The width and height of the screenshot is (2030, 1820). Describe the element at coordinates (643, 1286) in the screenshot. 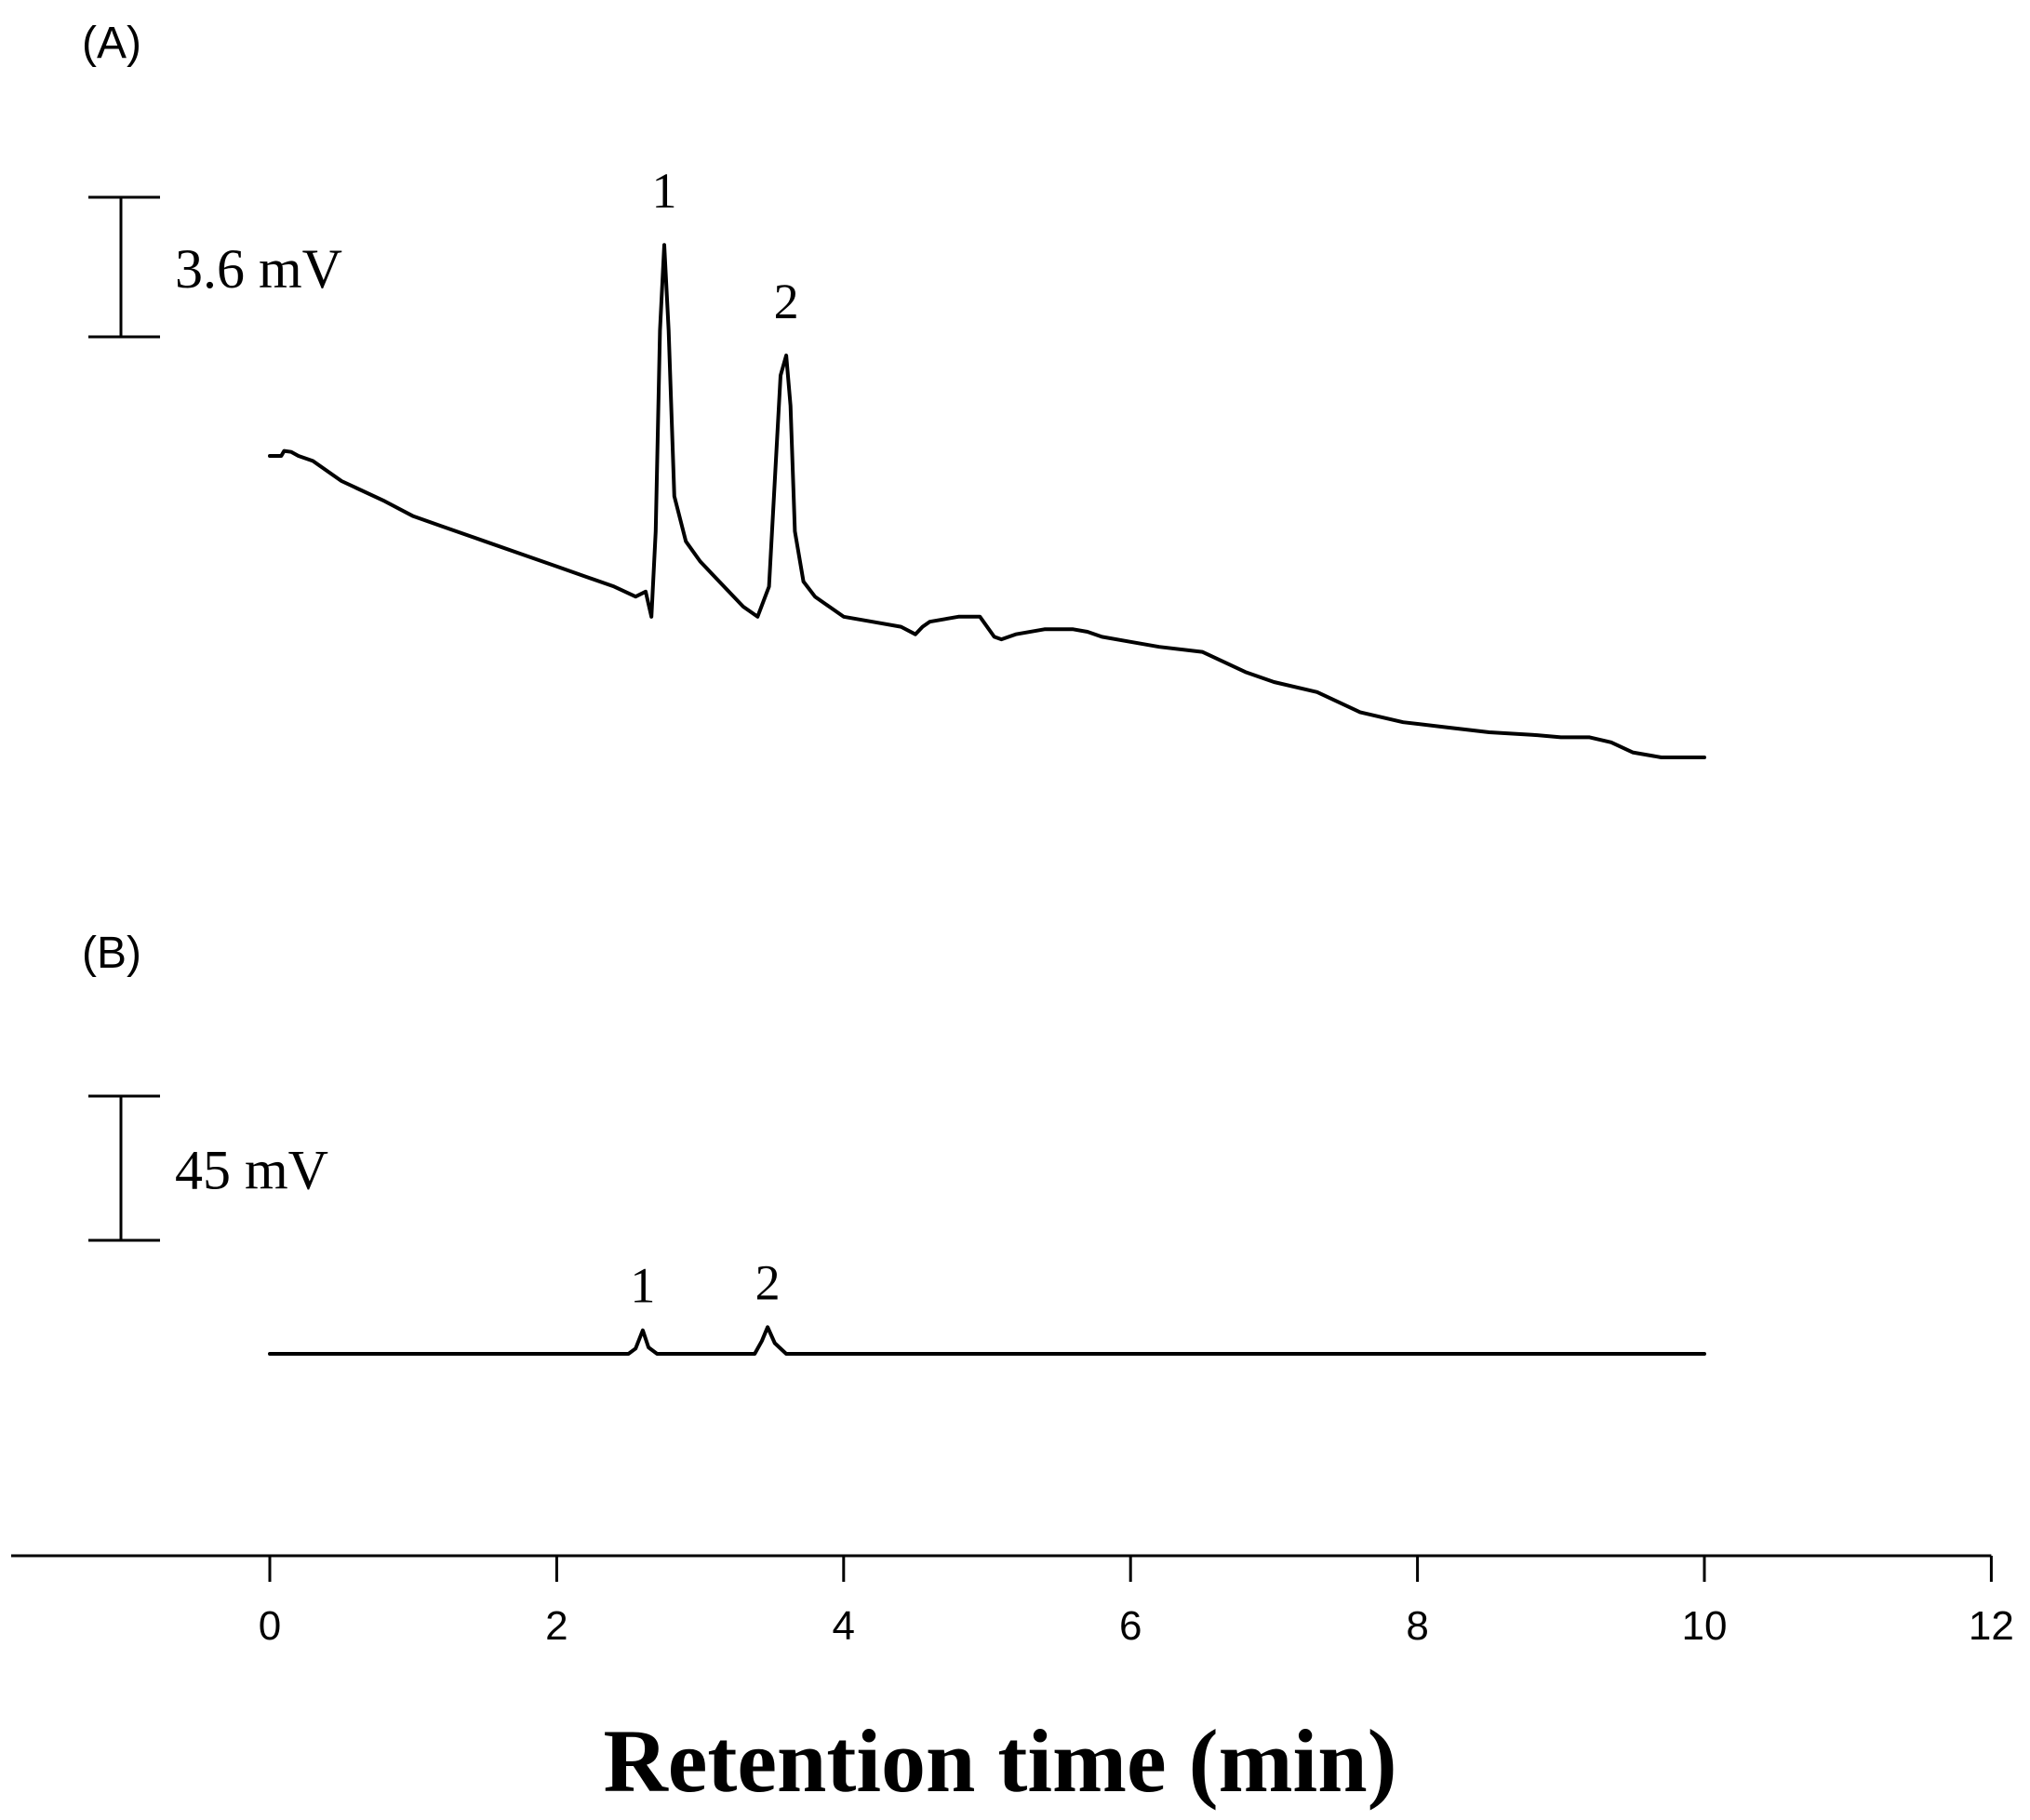

I see `panel-b-peak-label-1: 1` at that location.